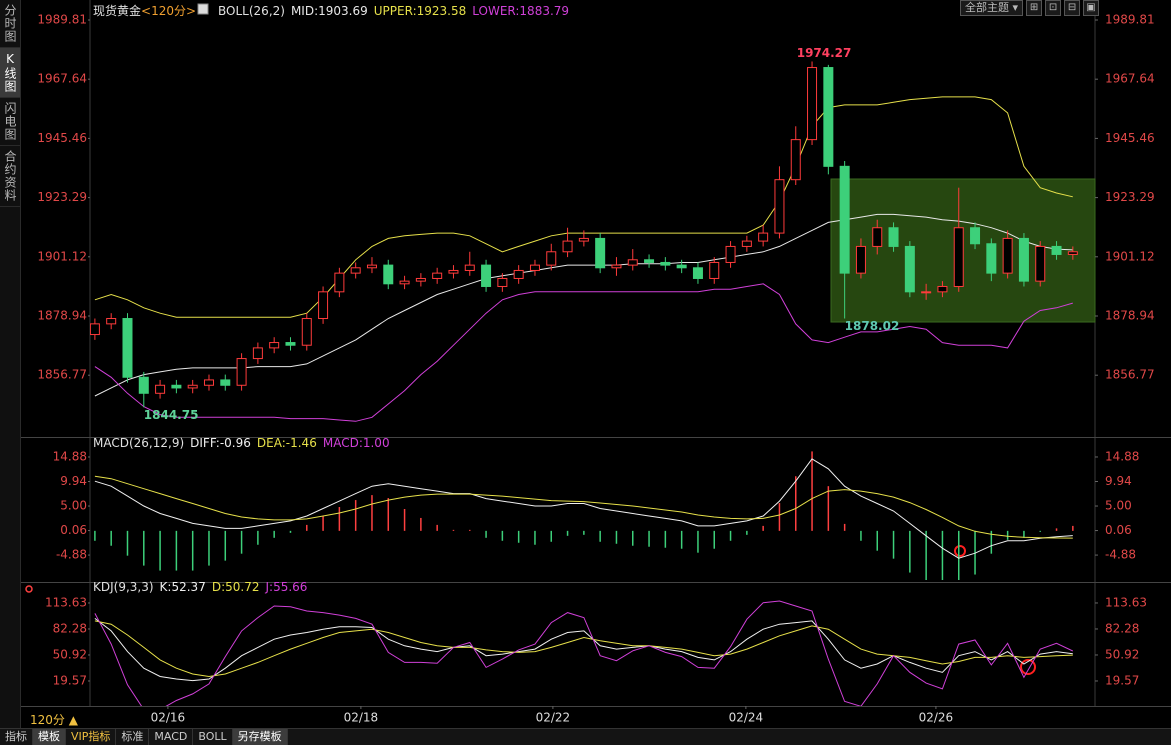  What do you see at coordinates (301, 443) in the screenshot?
I see `header-item: -1.46` at bounding box center [301, 443].